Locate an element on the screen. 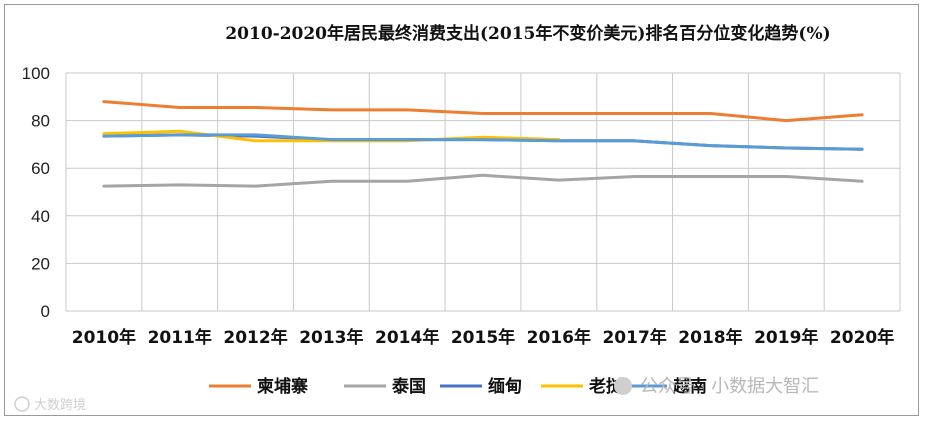 The width and height of the screenshot is (925, 422). legend: 柬埔寨 泰国 缅甸 老挝 越南 is located at coordinates (458, 386).